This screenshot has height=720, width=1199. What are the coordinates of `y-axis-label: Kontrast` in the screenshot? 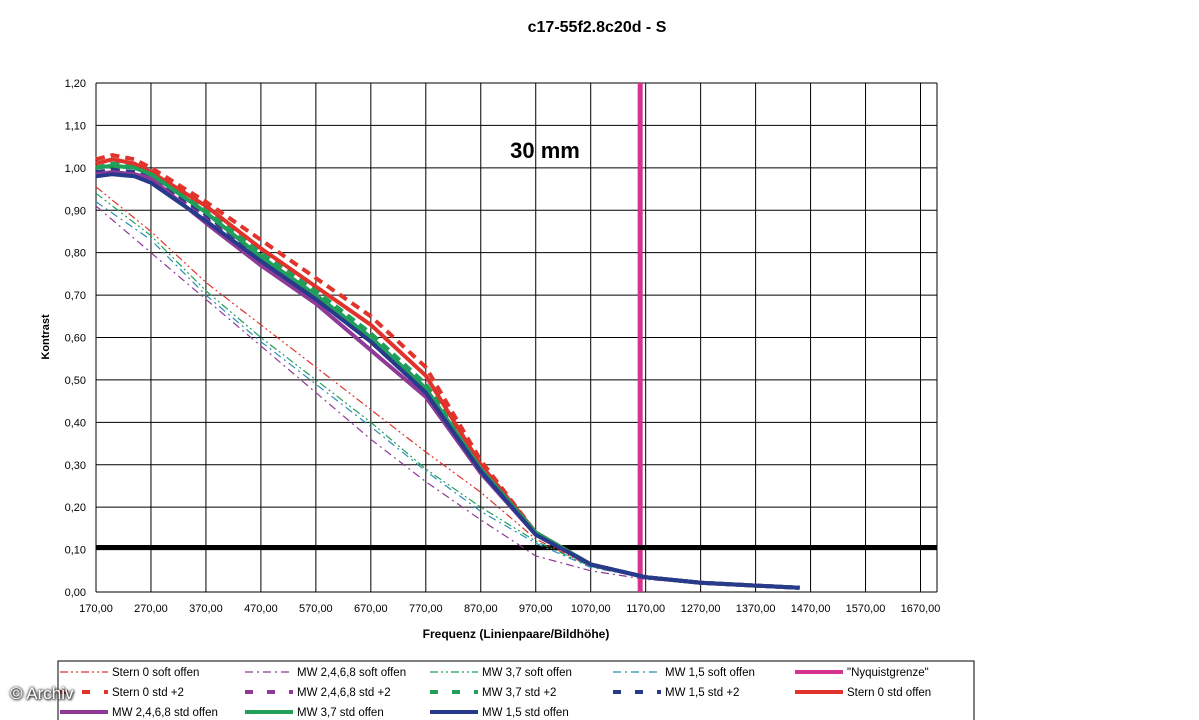 It's located at (46, 337).